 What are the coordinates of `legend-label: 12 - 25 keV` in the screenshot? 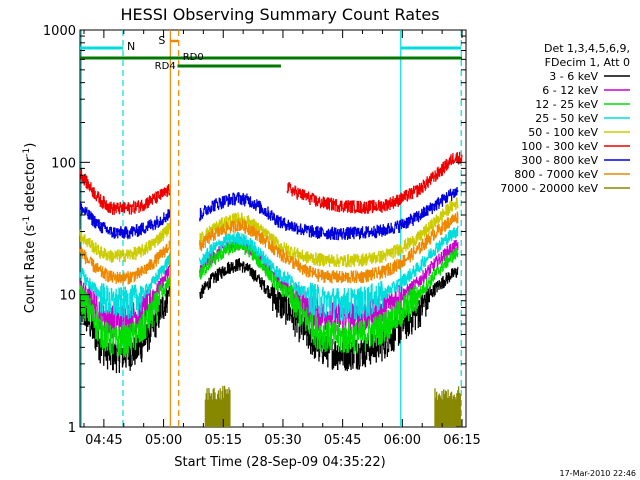 It's located at (566, 104).